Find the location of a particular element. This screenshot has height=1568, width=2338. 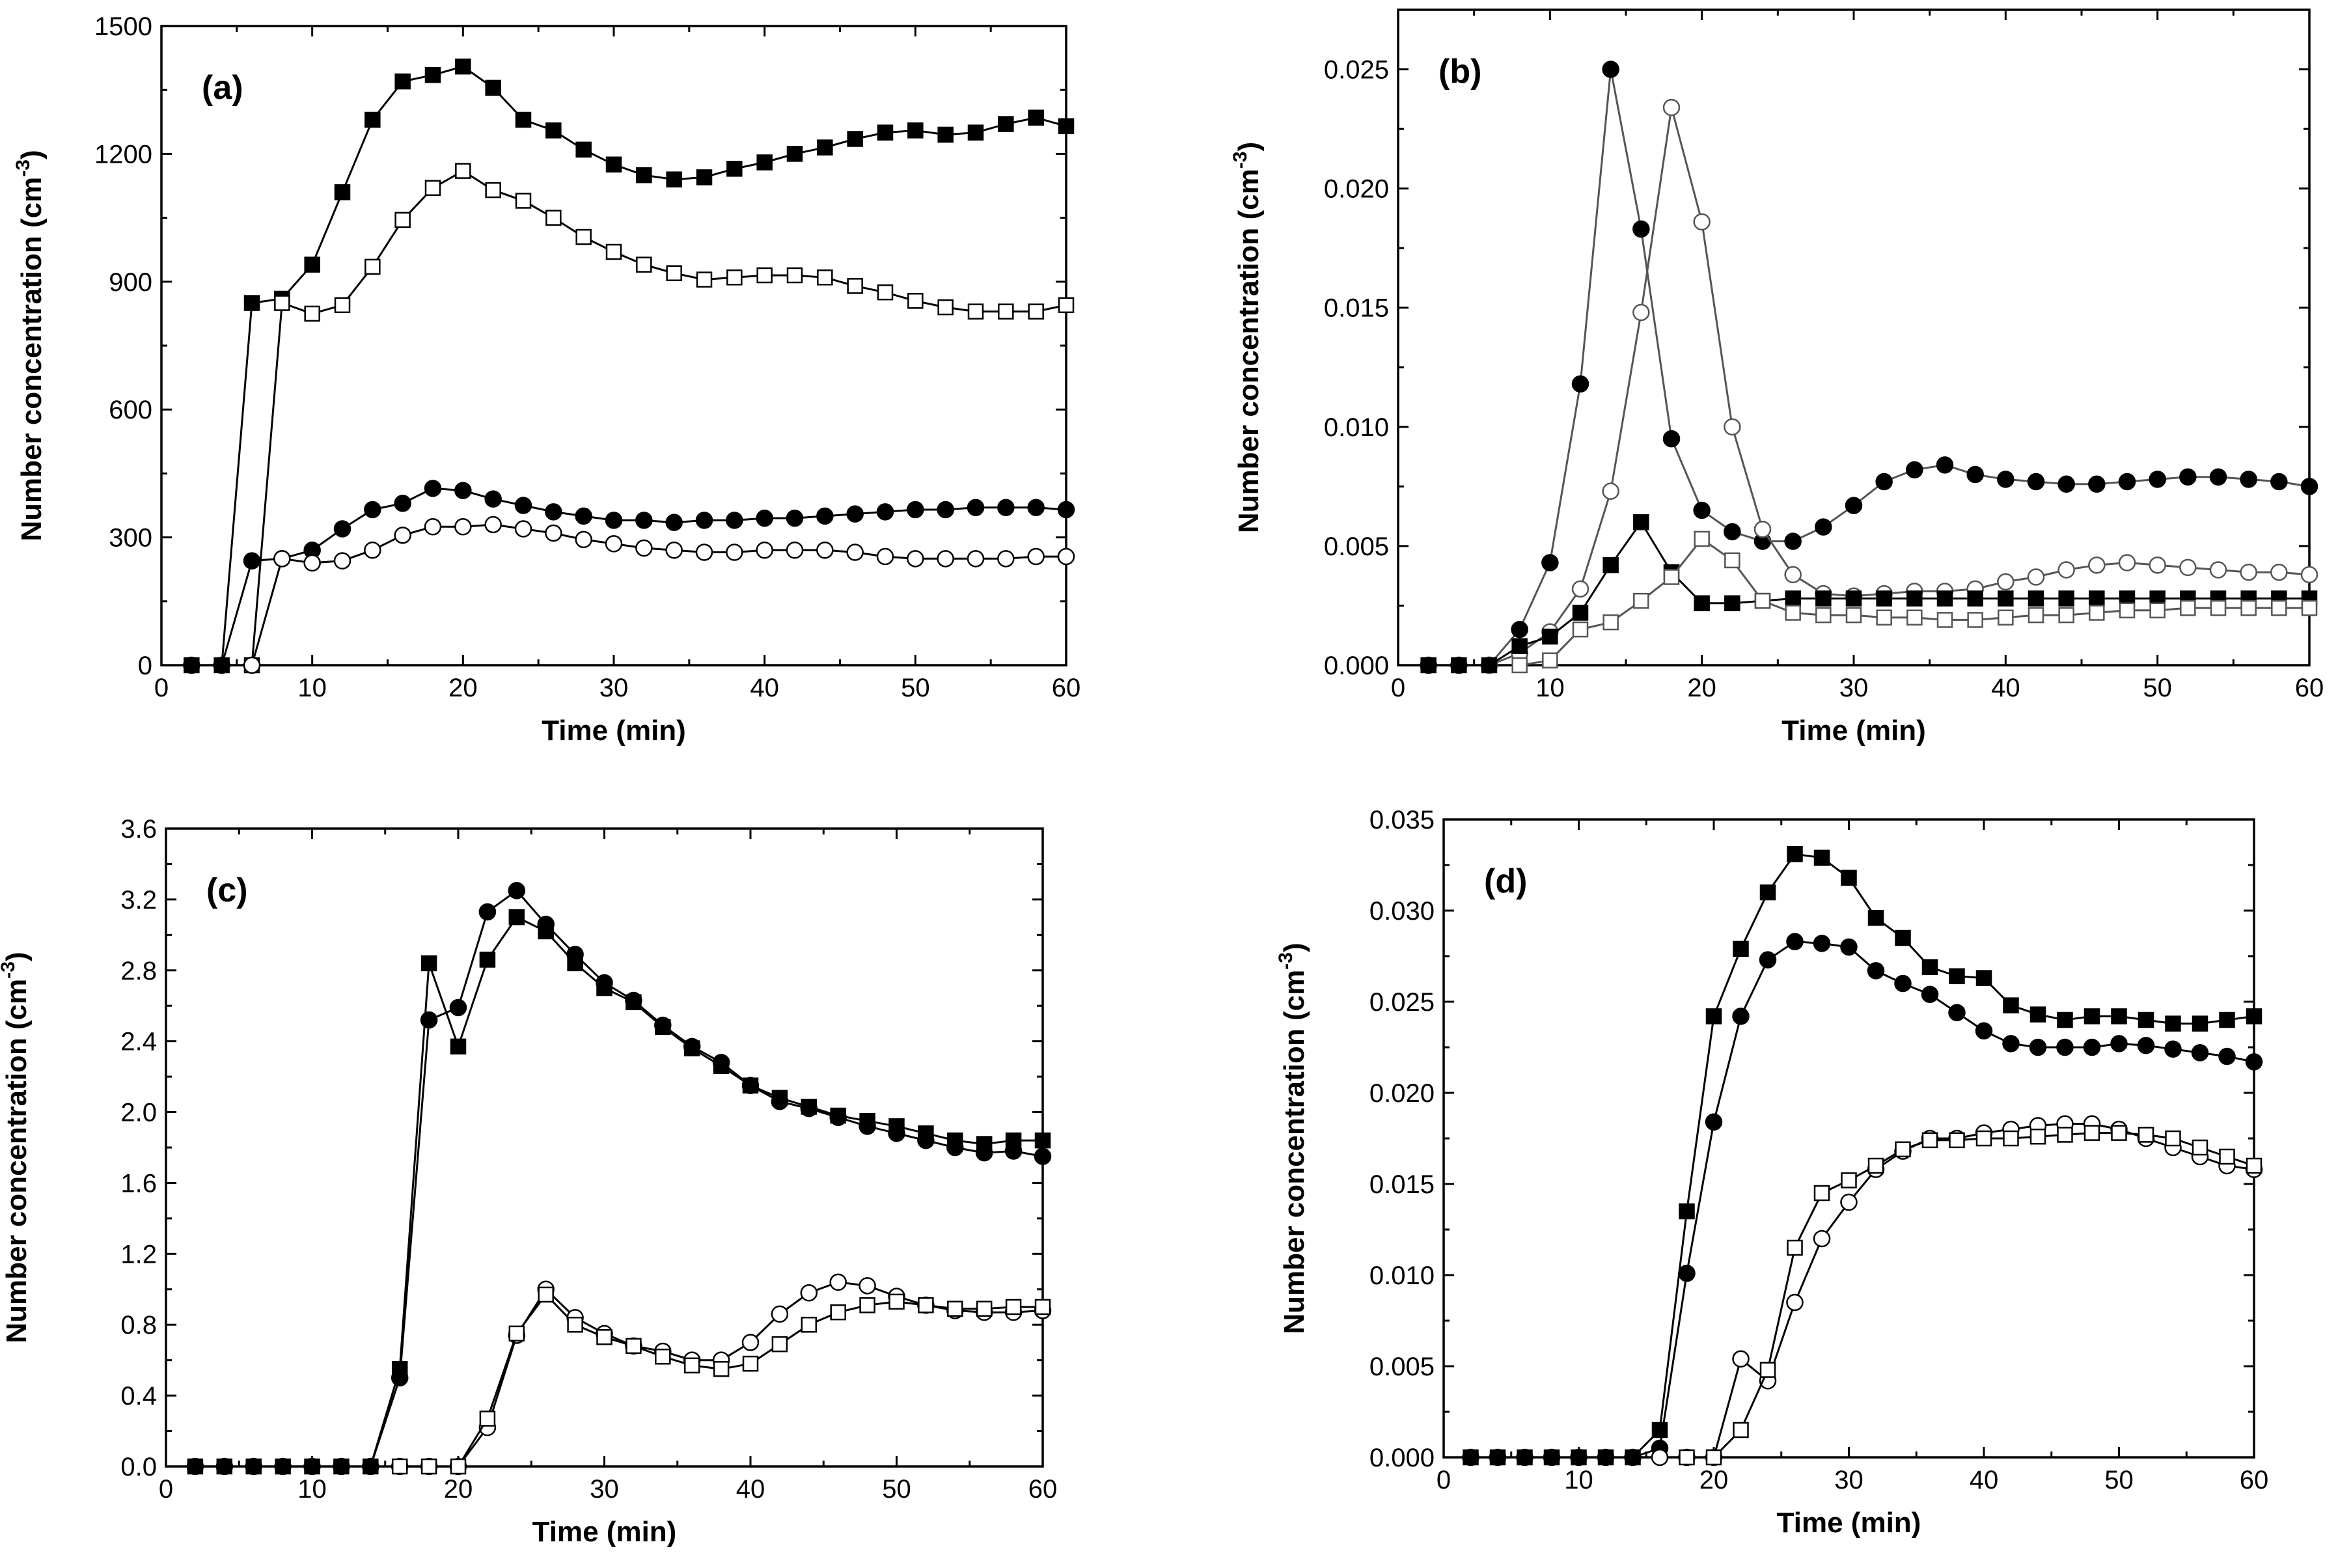

panel-label: (b) is located at coordinates (1459, 71).